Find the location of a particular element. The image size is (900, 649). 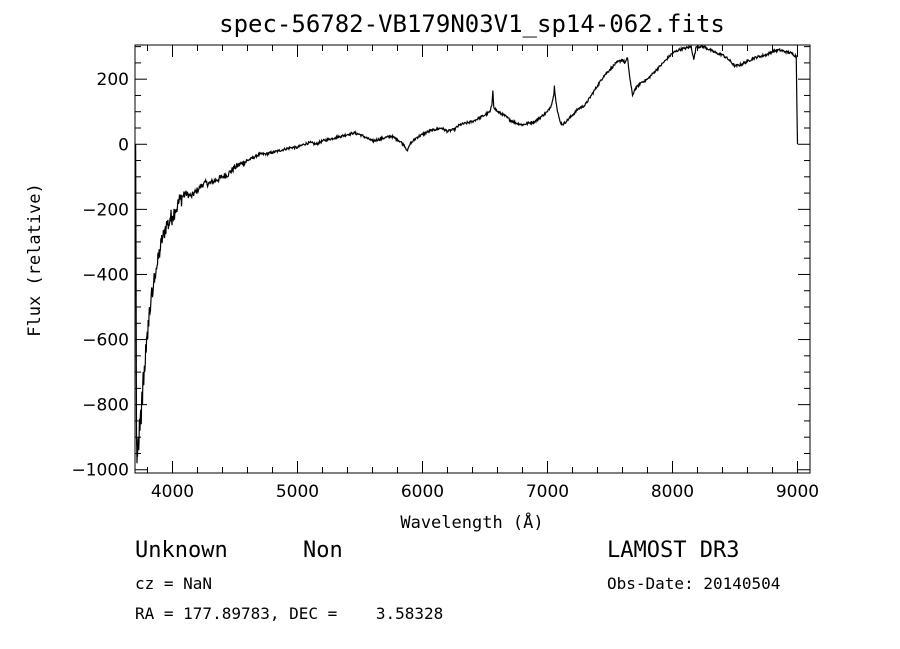

redshift-cz: cz = NaN is located at coordinates (174, 583).